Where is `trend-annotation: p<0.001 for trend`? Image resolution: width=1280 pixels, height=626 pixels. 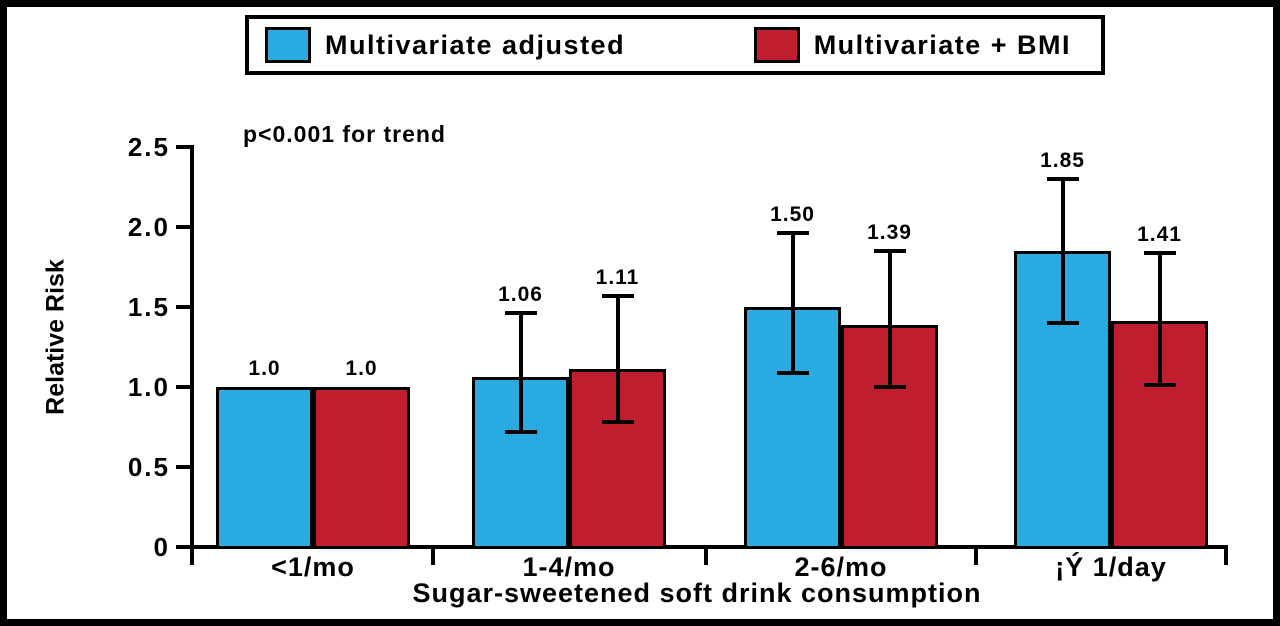 trend-annotation: p<0.001 for trend is located at coordinates (344, 134).